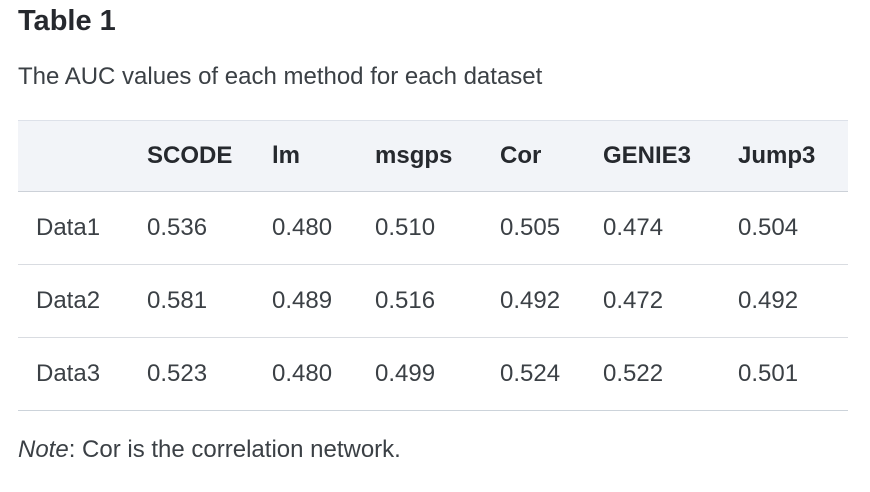 Image resolution: width=870 pixels, height=492 pixels. What do you see at coordinates (521, 155) in the screenshot?
I see `header-cell-cor: Cor` at bounding box center [521, 155].